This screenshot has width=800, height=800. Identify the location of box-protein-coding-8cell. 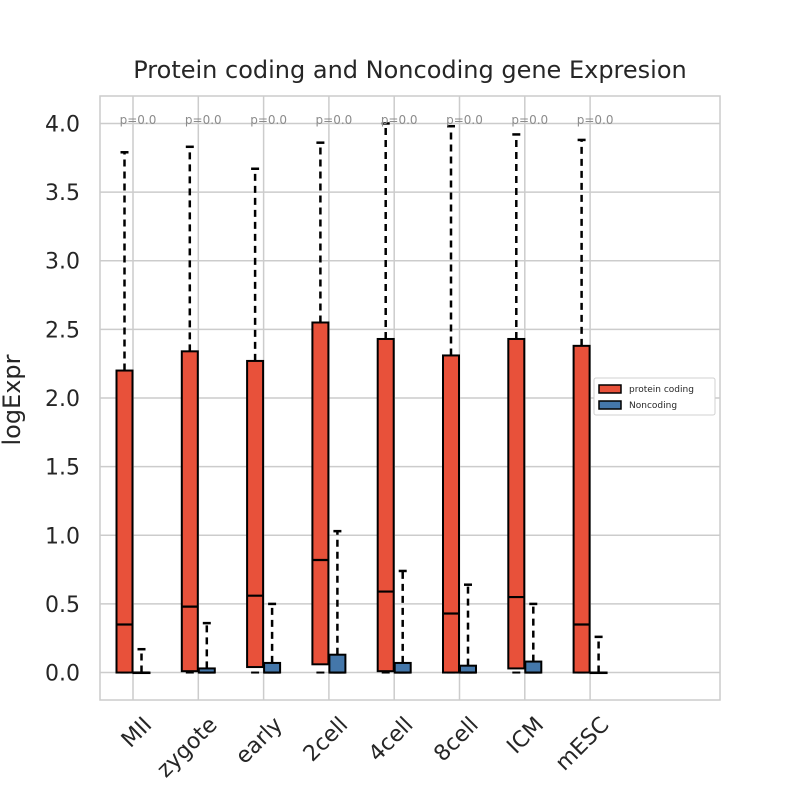
(451, 399).